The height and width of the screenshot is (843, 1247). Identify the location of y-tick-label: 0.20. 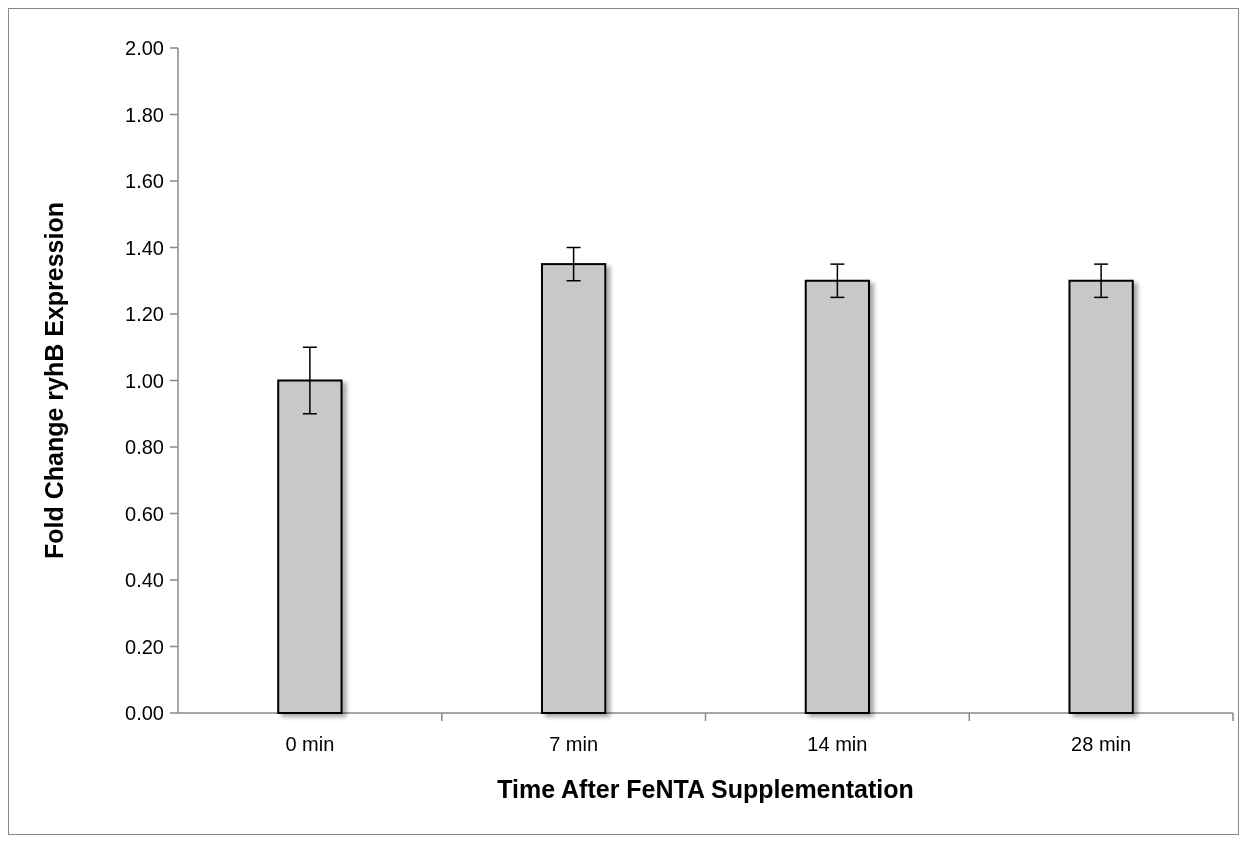
(144, 646).